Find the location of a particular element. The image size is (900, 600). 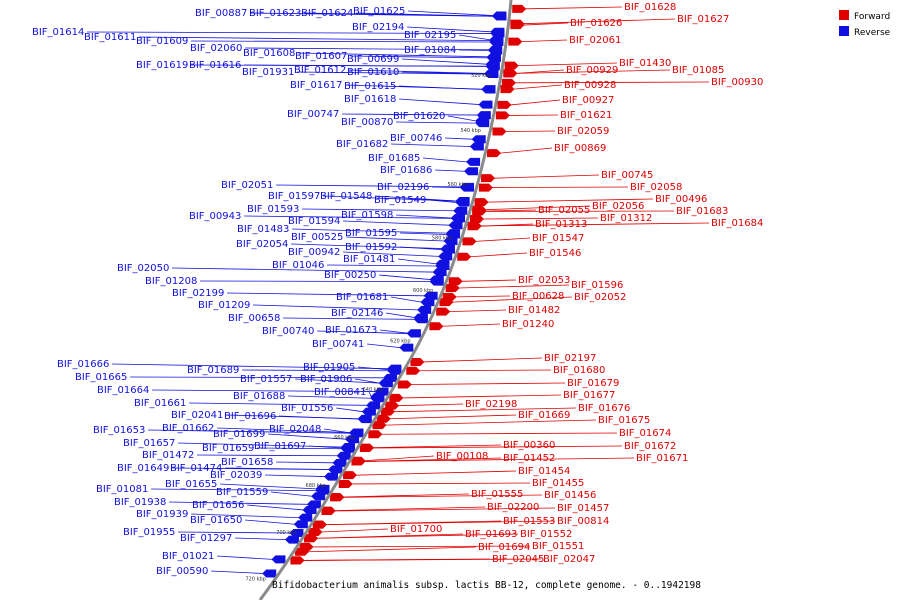

gene-label: BIF_01617 is located at coordinates (316, 85).